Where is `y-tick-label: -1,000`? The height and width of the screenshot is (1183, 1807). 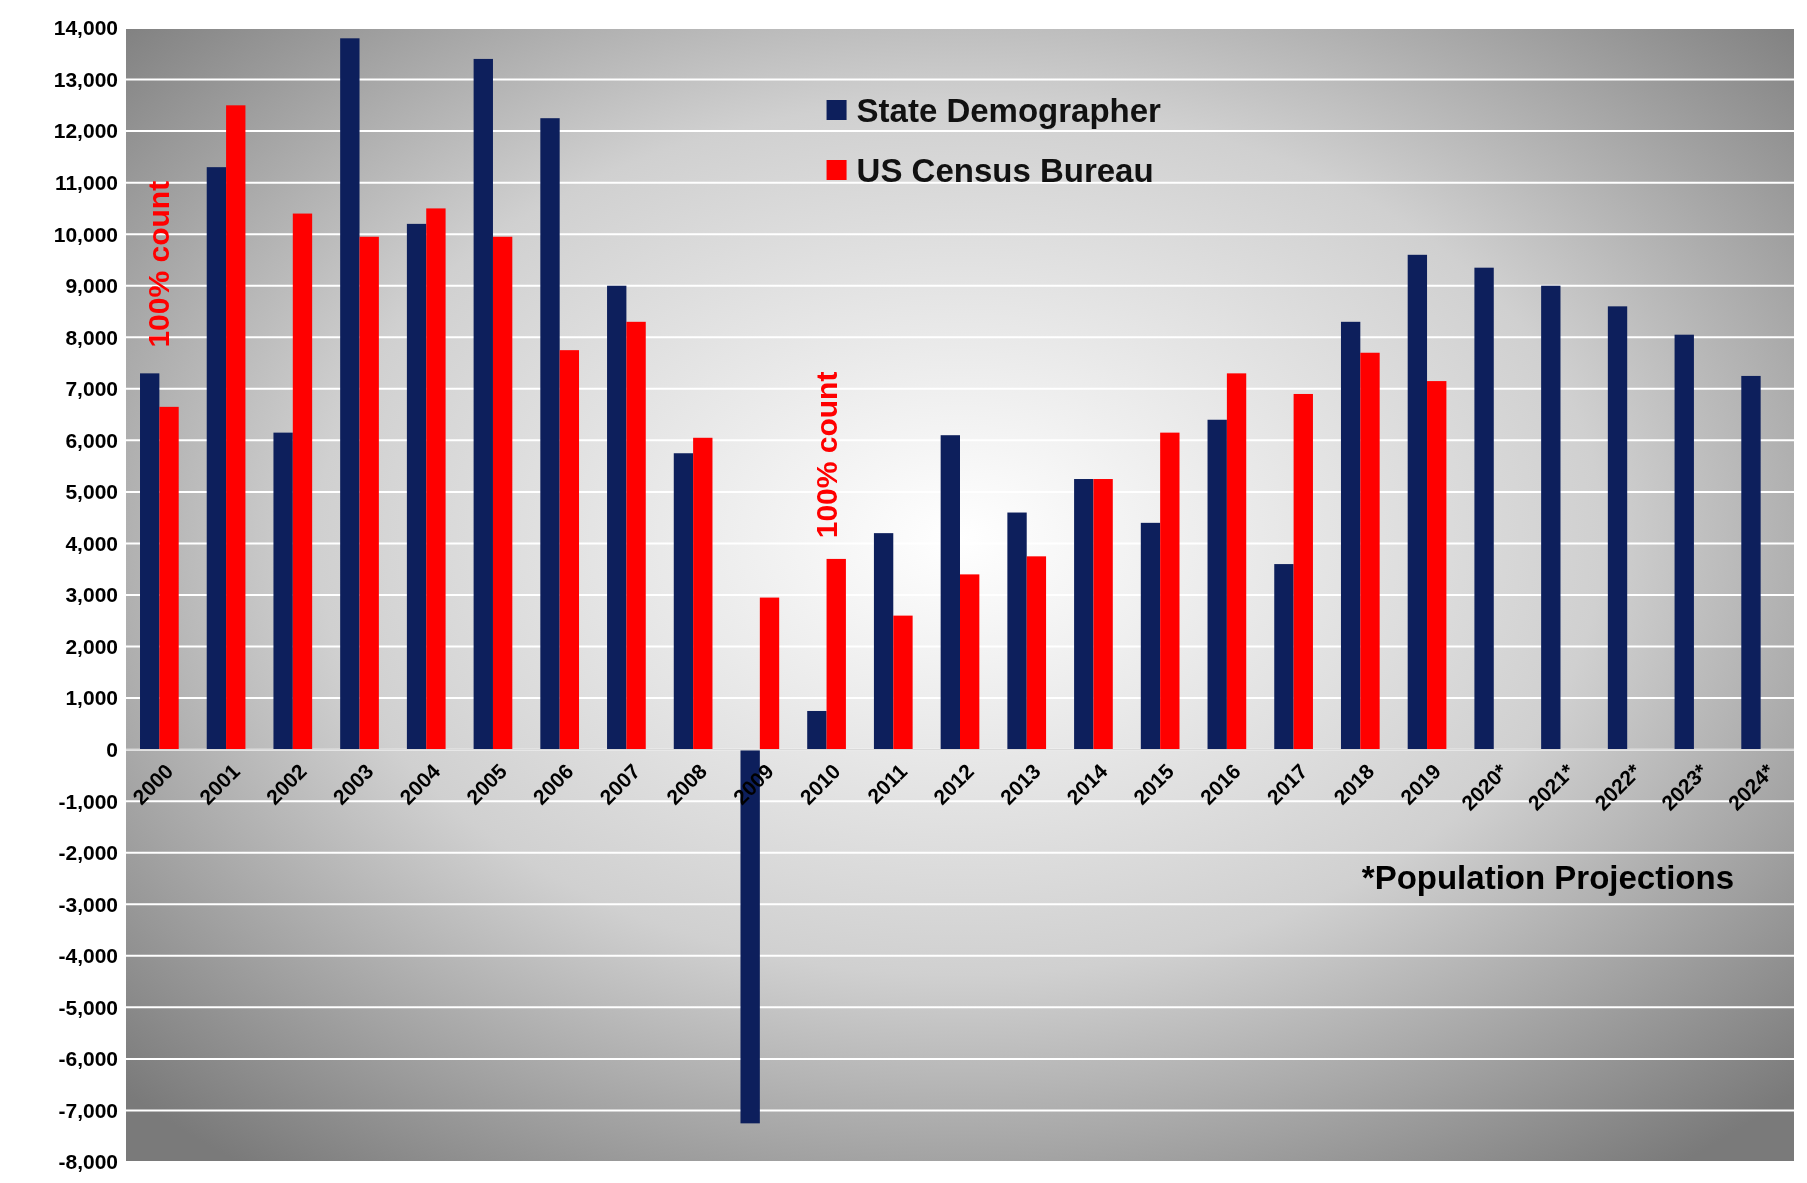 y-tick-label: -1,000 is located at coordinates (88, 801).